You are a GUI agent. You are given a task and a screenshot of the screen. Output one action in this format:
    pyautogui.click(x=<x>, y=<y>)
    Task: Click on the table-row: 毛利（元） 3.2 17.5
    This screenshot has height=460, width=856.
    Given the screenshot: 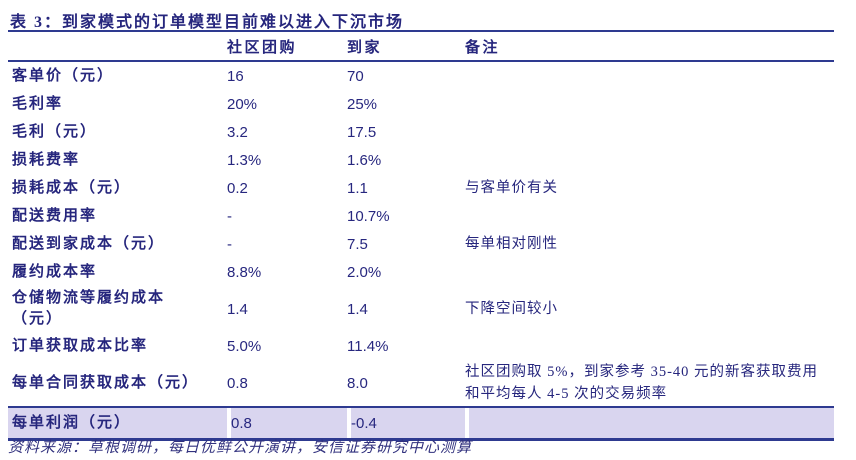 What is the action you would take?
    pyautogui.click(x=421, y=132)
    